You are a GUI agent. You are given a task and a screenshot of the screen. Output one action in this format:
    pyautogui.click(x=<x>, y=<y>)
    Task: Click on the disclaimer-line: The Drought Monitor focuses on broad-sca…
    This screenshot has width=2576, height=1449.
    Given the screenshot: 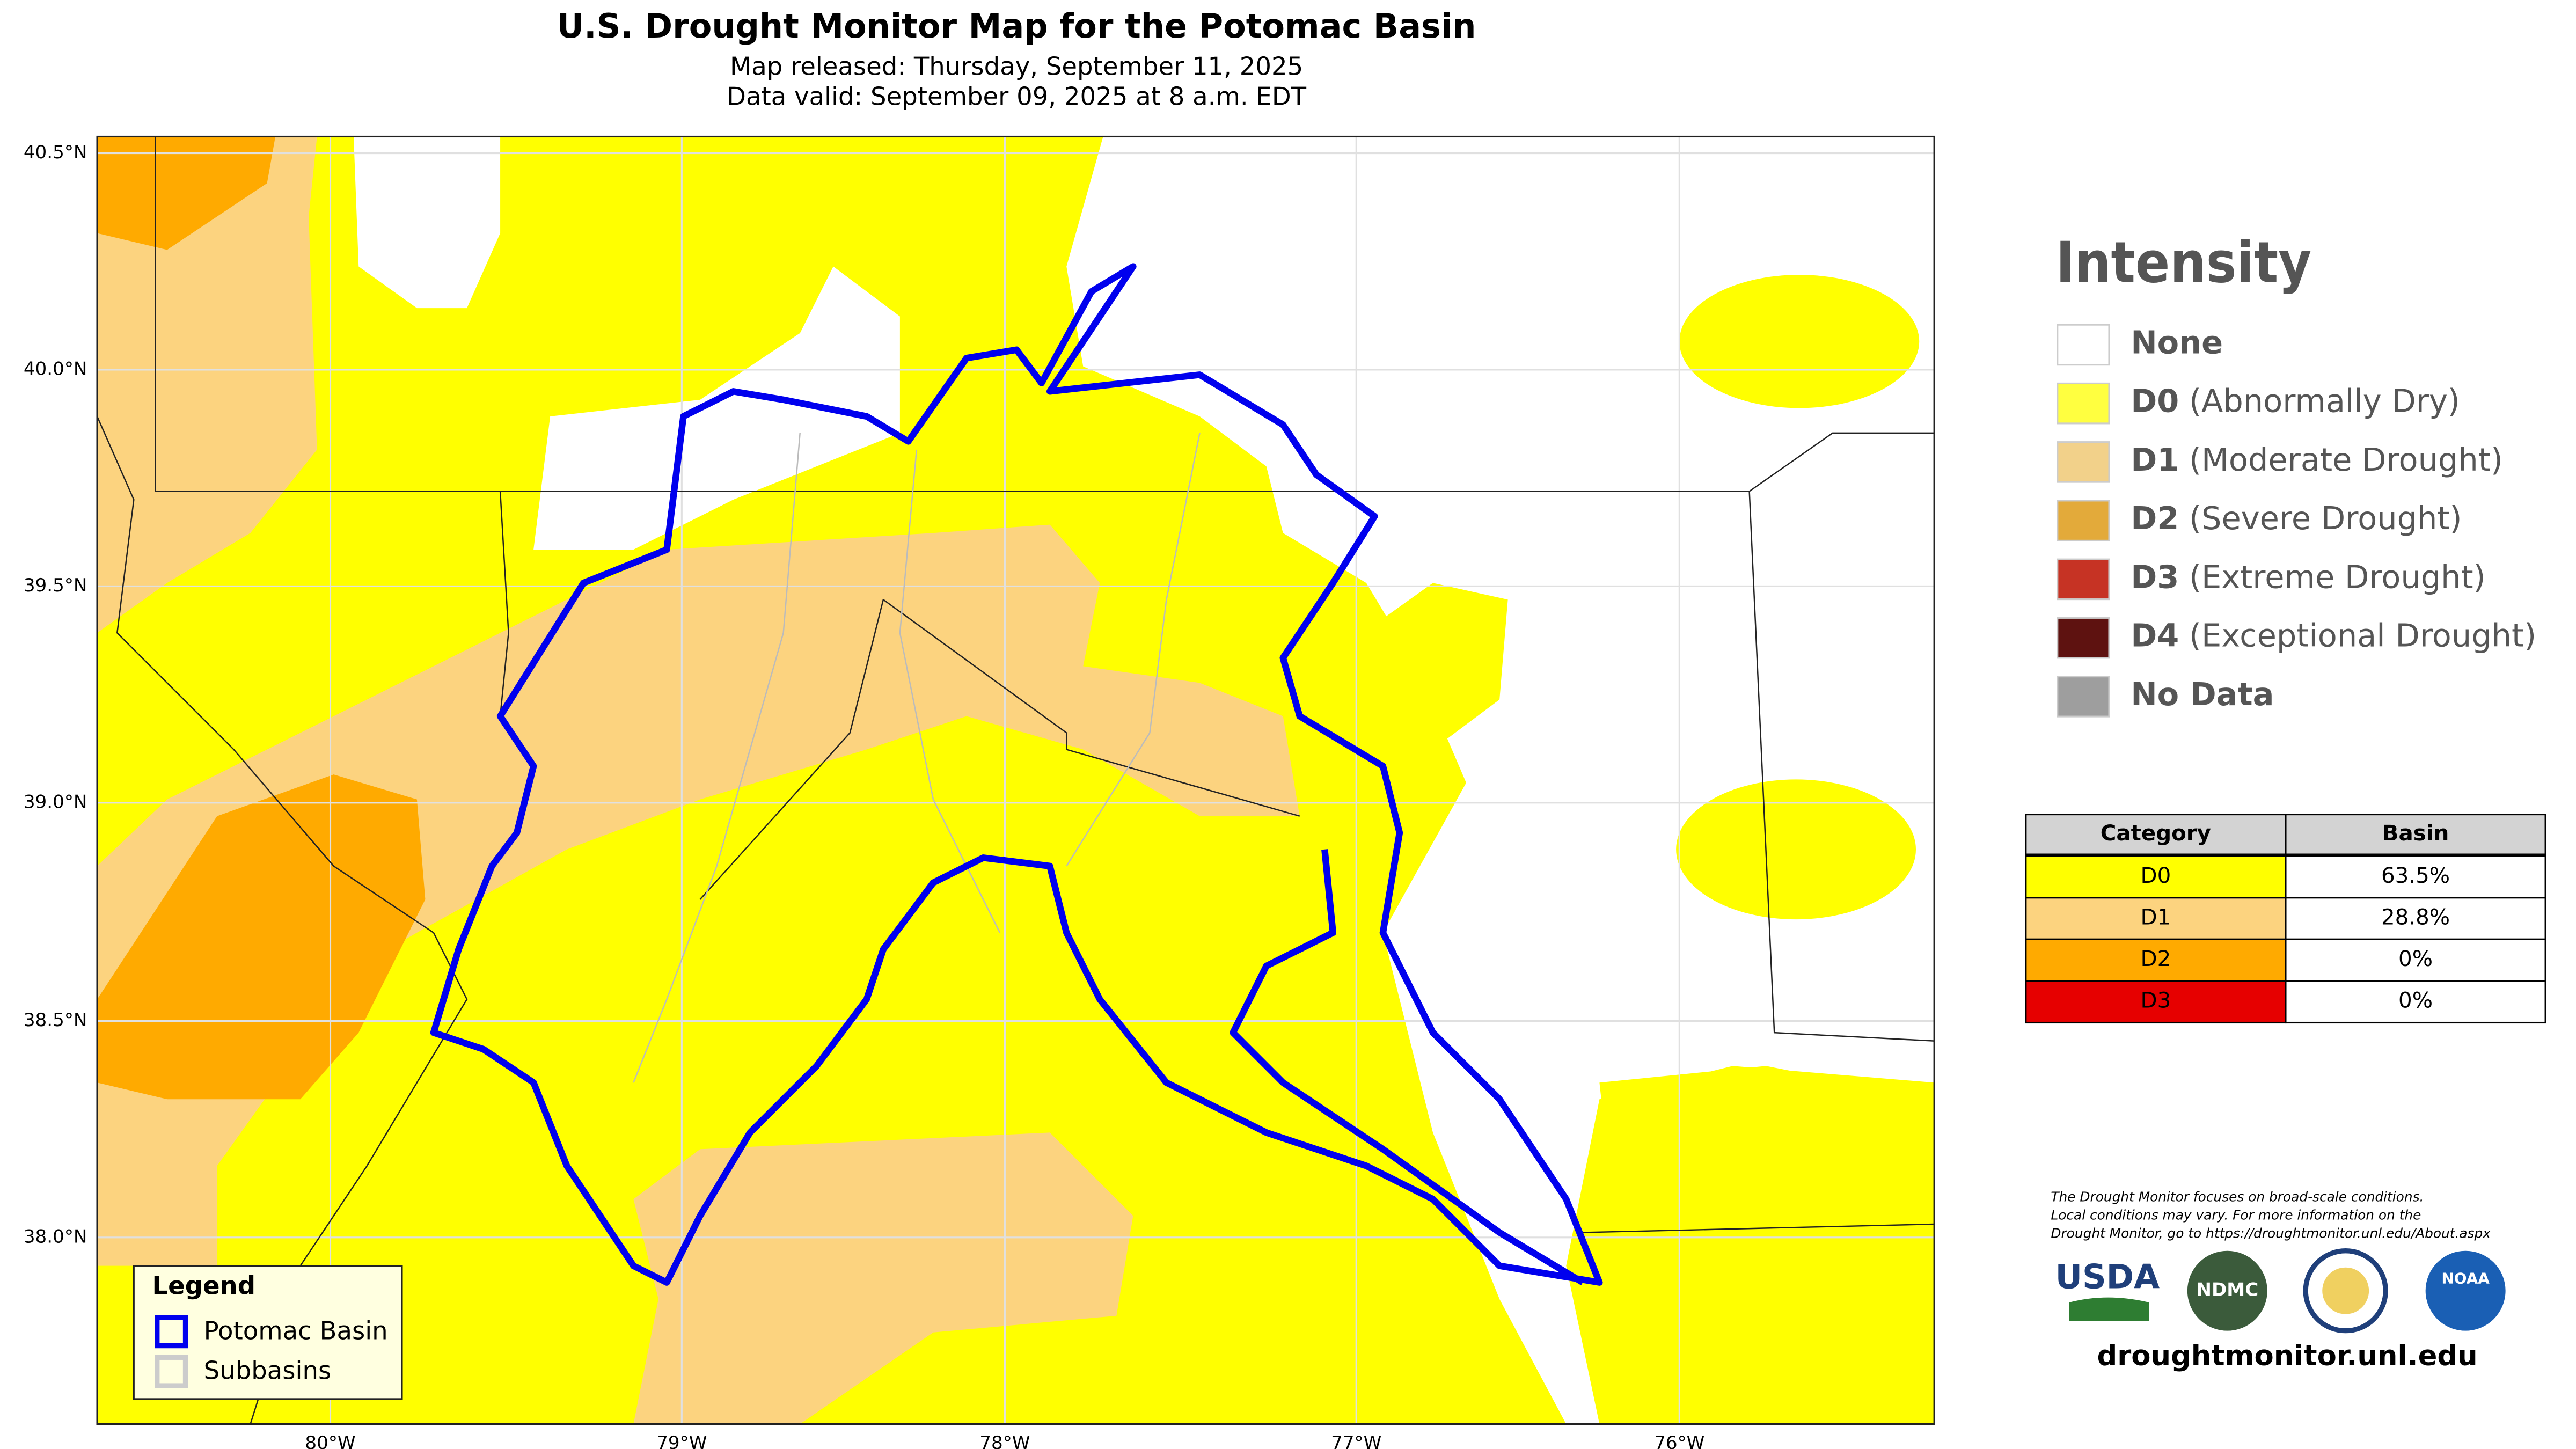 What is the action you would take?
    pyautogui.click(x=2237, y=1196)
    